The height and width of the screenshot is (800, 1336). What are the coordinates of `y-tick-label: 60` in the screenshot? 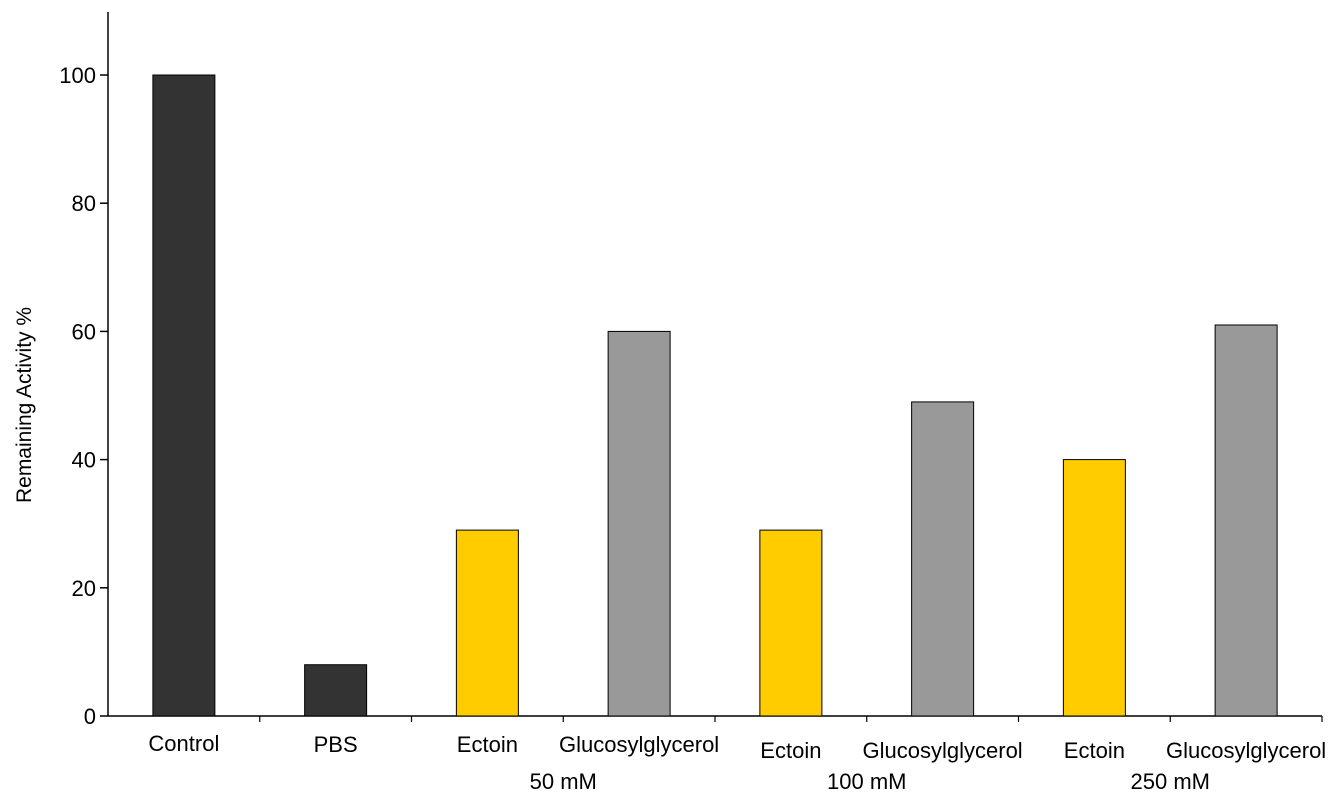 It's located at (84, 331).